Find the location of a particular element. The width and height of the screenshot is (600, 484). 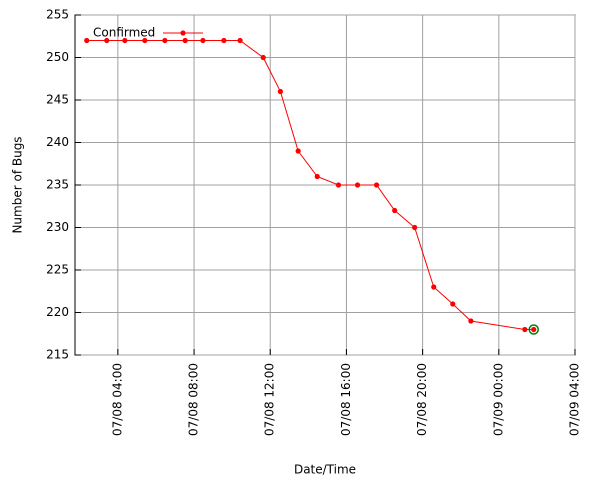

y-tick-label: 230 is located at coordinates (57, 227).